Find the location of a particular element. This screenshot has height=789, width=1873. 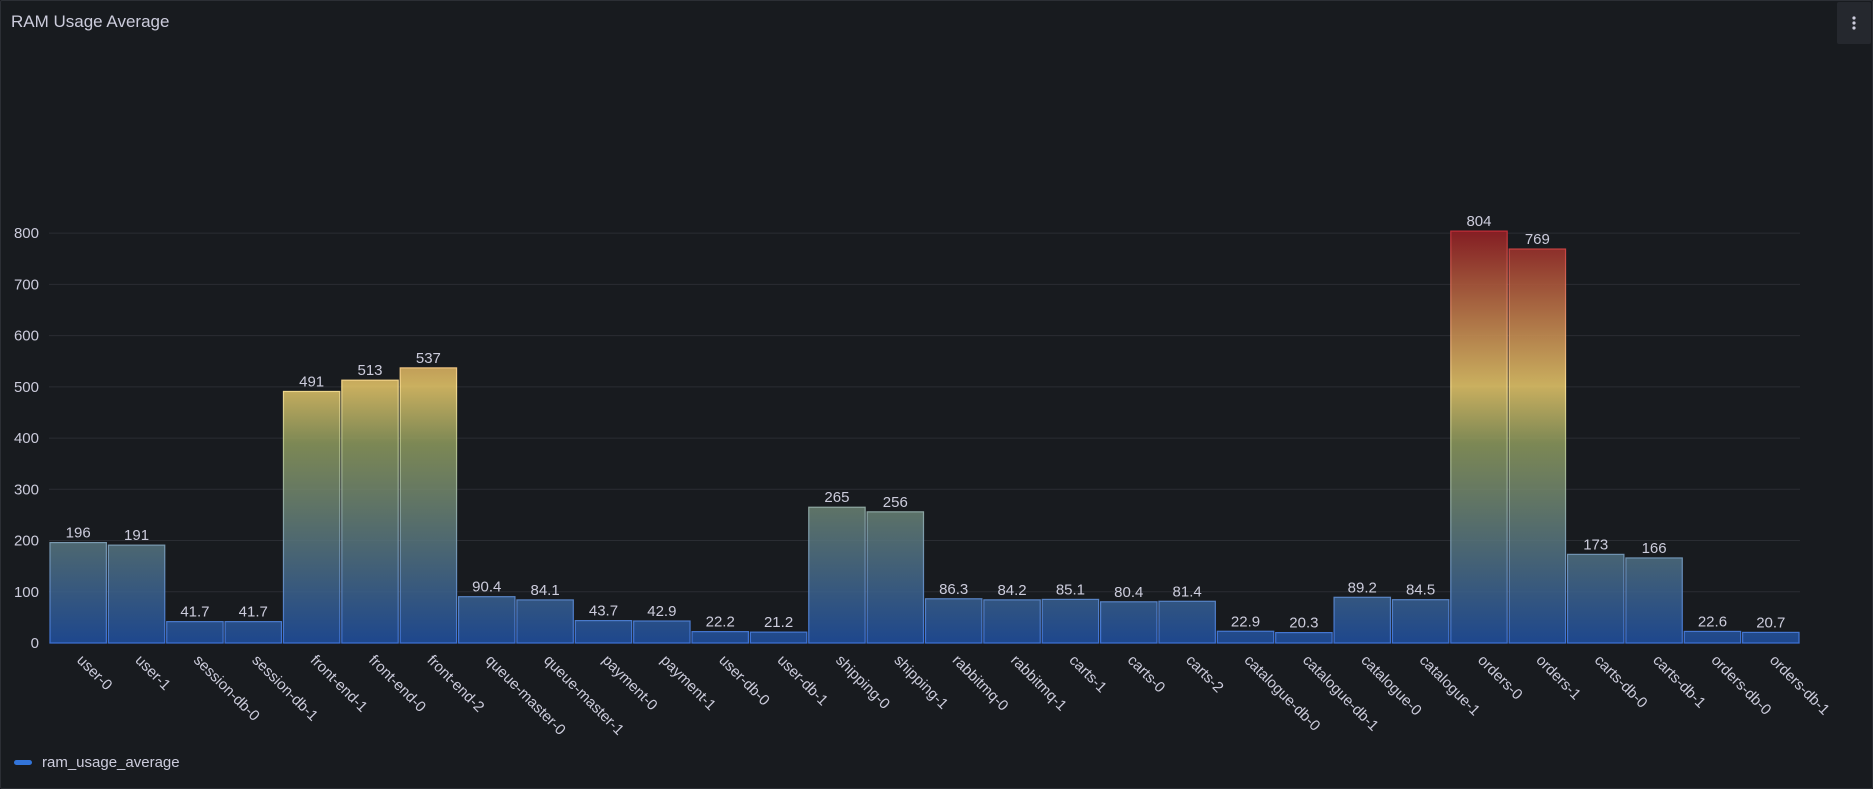

x-tick-label: rabbitmq-0 is located at coordinates (980, 683).